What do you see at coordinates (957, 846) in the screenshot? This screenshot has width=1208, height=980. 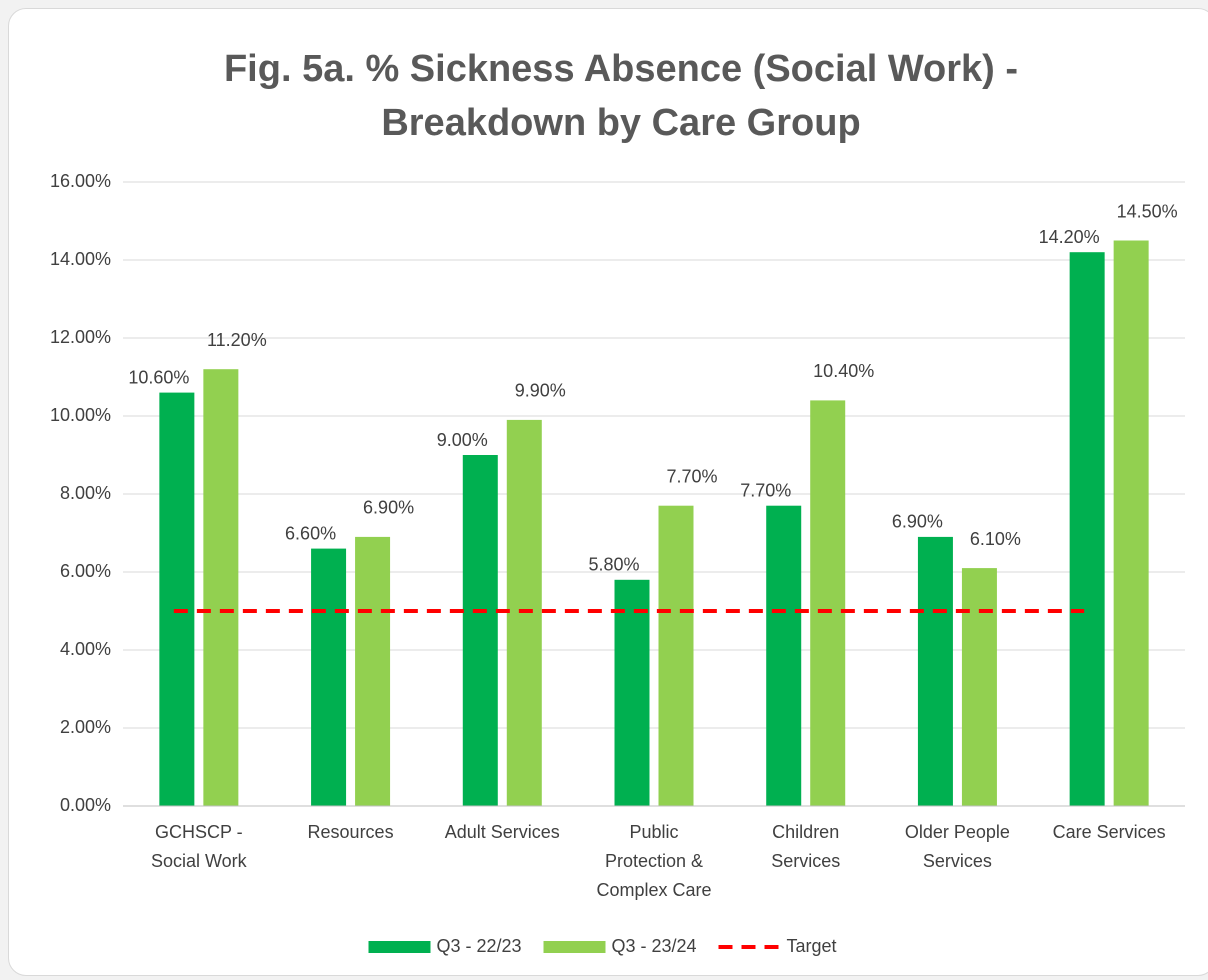 I see `x-tick-label: Older People Services` at bounding box center [957, 846].